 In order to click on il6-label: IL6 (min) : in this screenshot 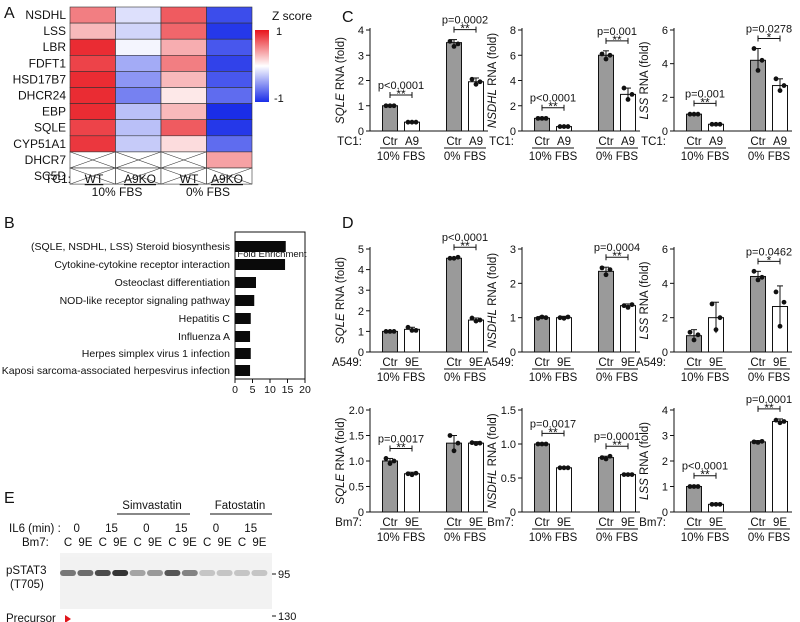, I will do `click(35, 529)`.